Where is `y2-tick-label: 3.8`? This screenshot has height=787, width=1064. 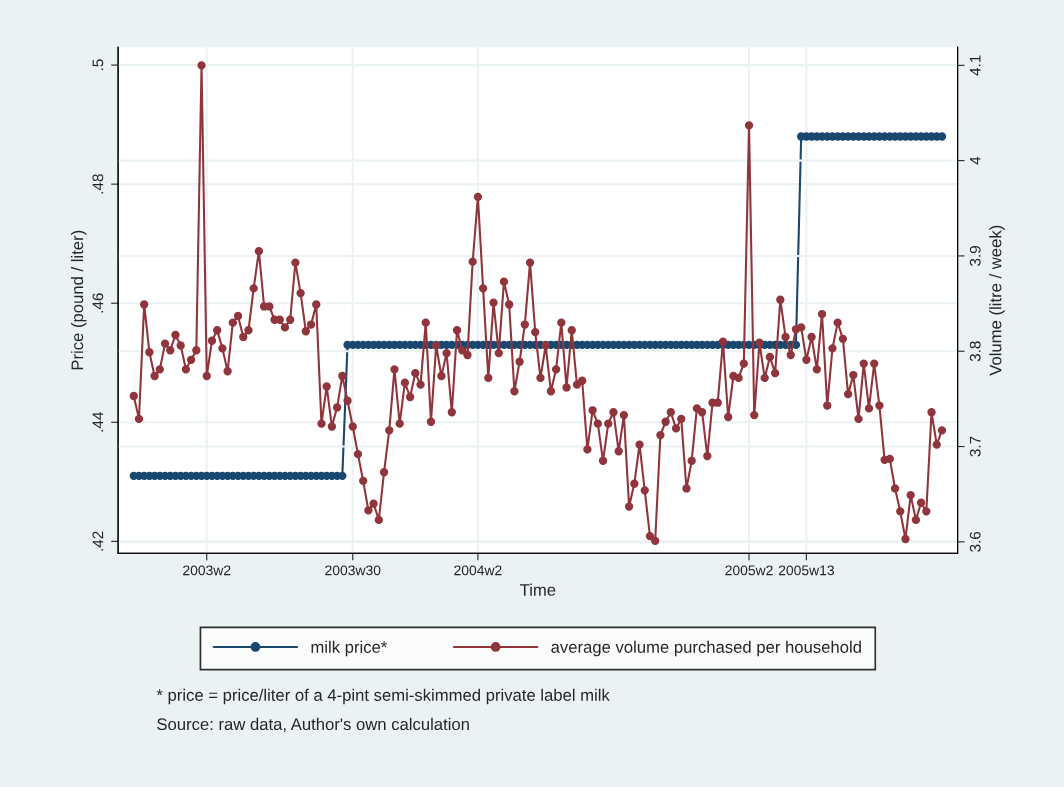
y2-tick-label: 3.8 is located at coordinates (975, 351).